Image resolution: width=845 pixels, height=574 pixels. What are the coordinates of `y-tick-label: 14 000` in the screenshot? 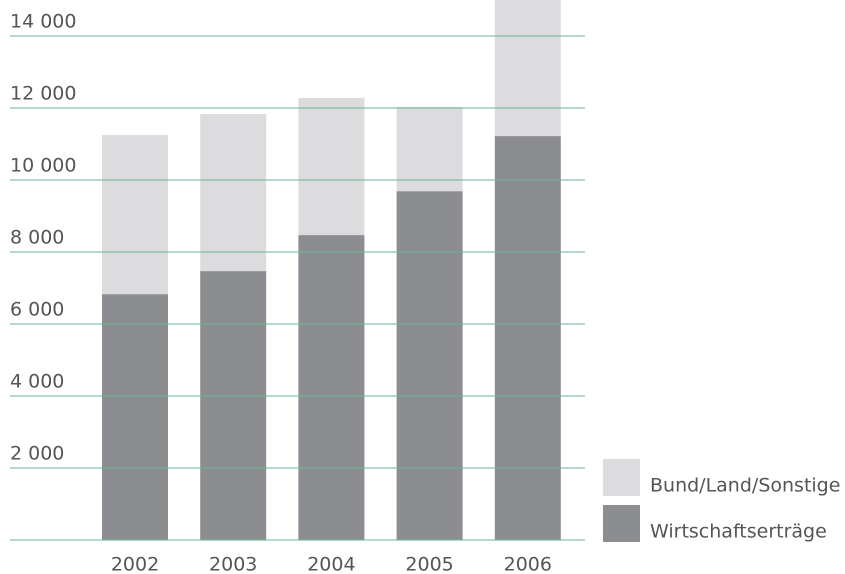 It's located at (43, 22).